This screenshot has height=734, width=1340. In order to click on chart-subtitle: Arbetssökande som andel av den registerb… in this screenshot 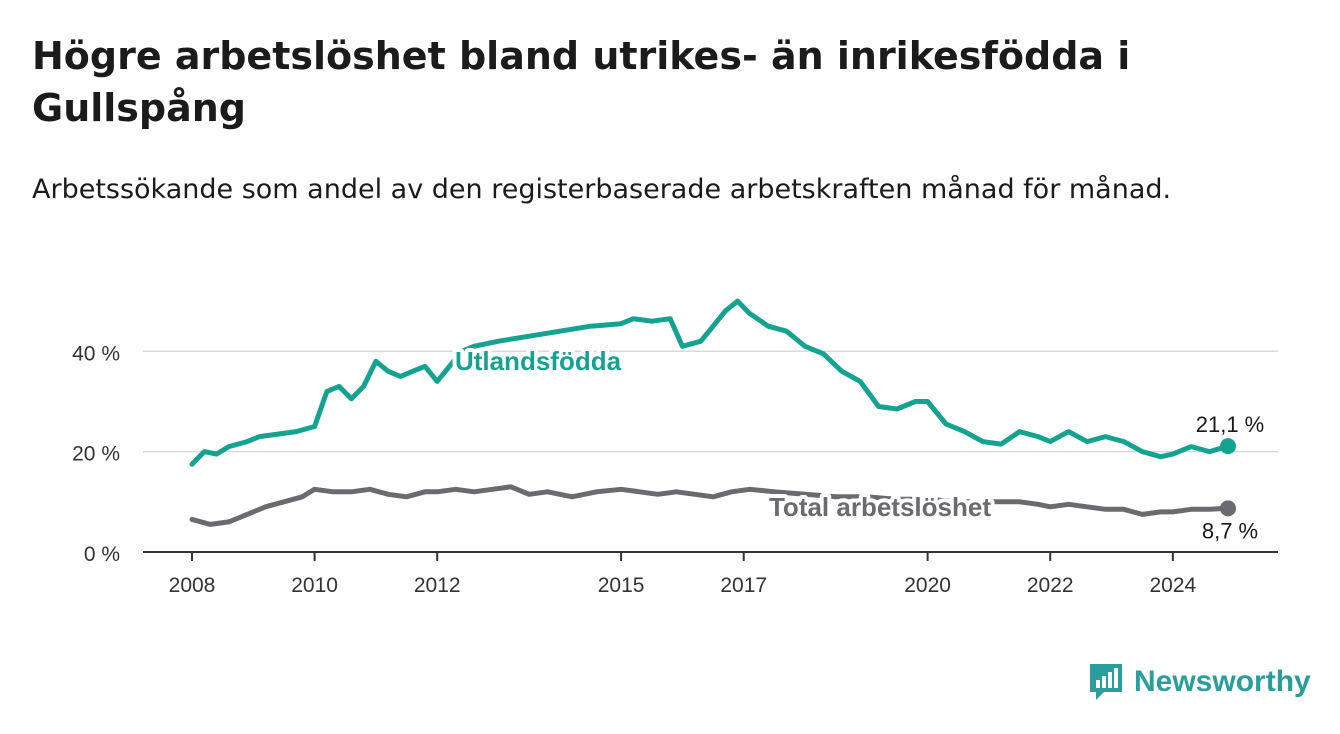, I will do `click(602, 189)`.